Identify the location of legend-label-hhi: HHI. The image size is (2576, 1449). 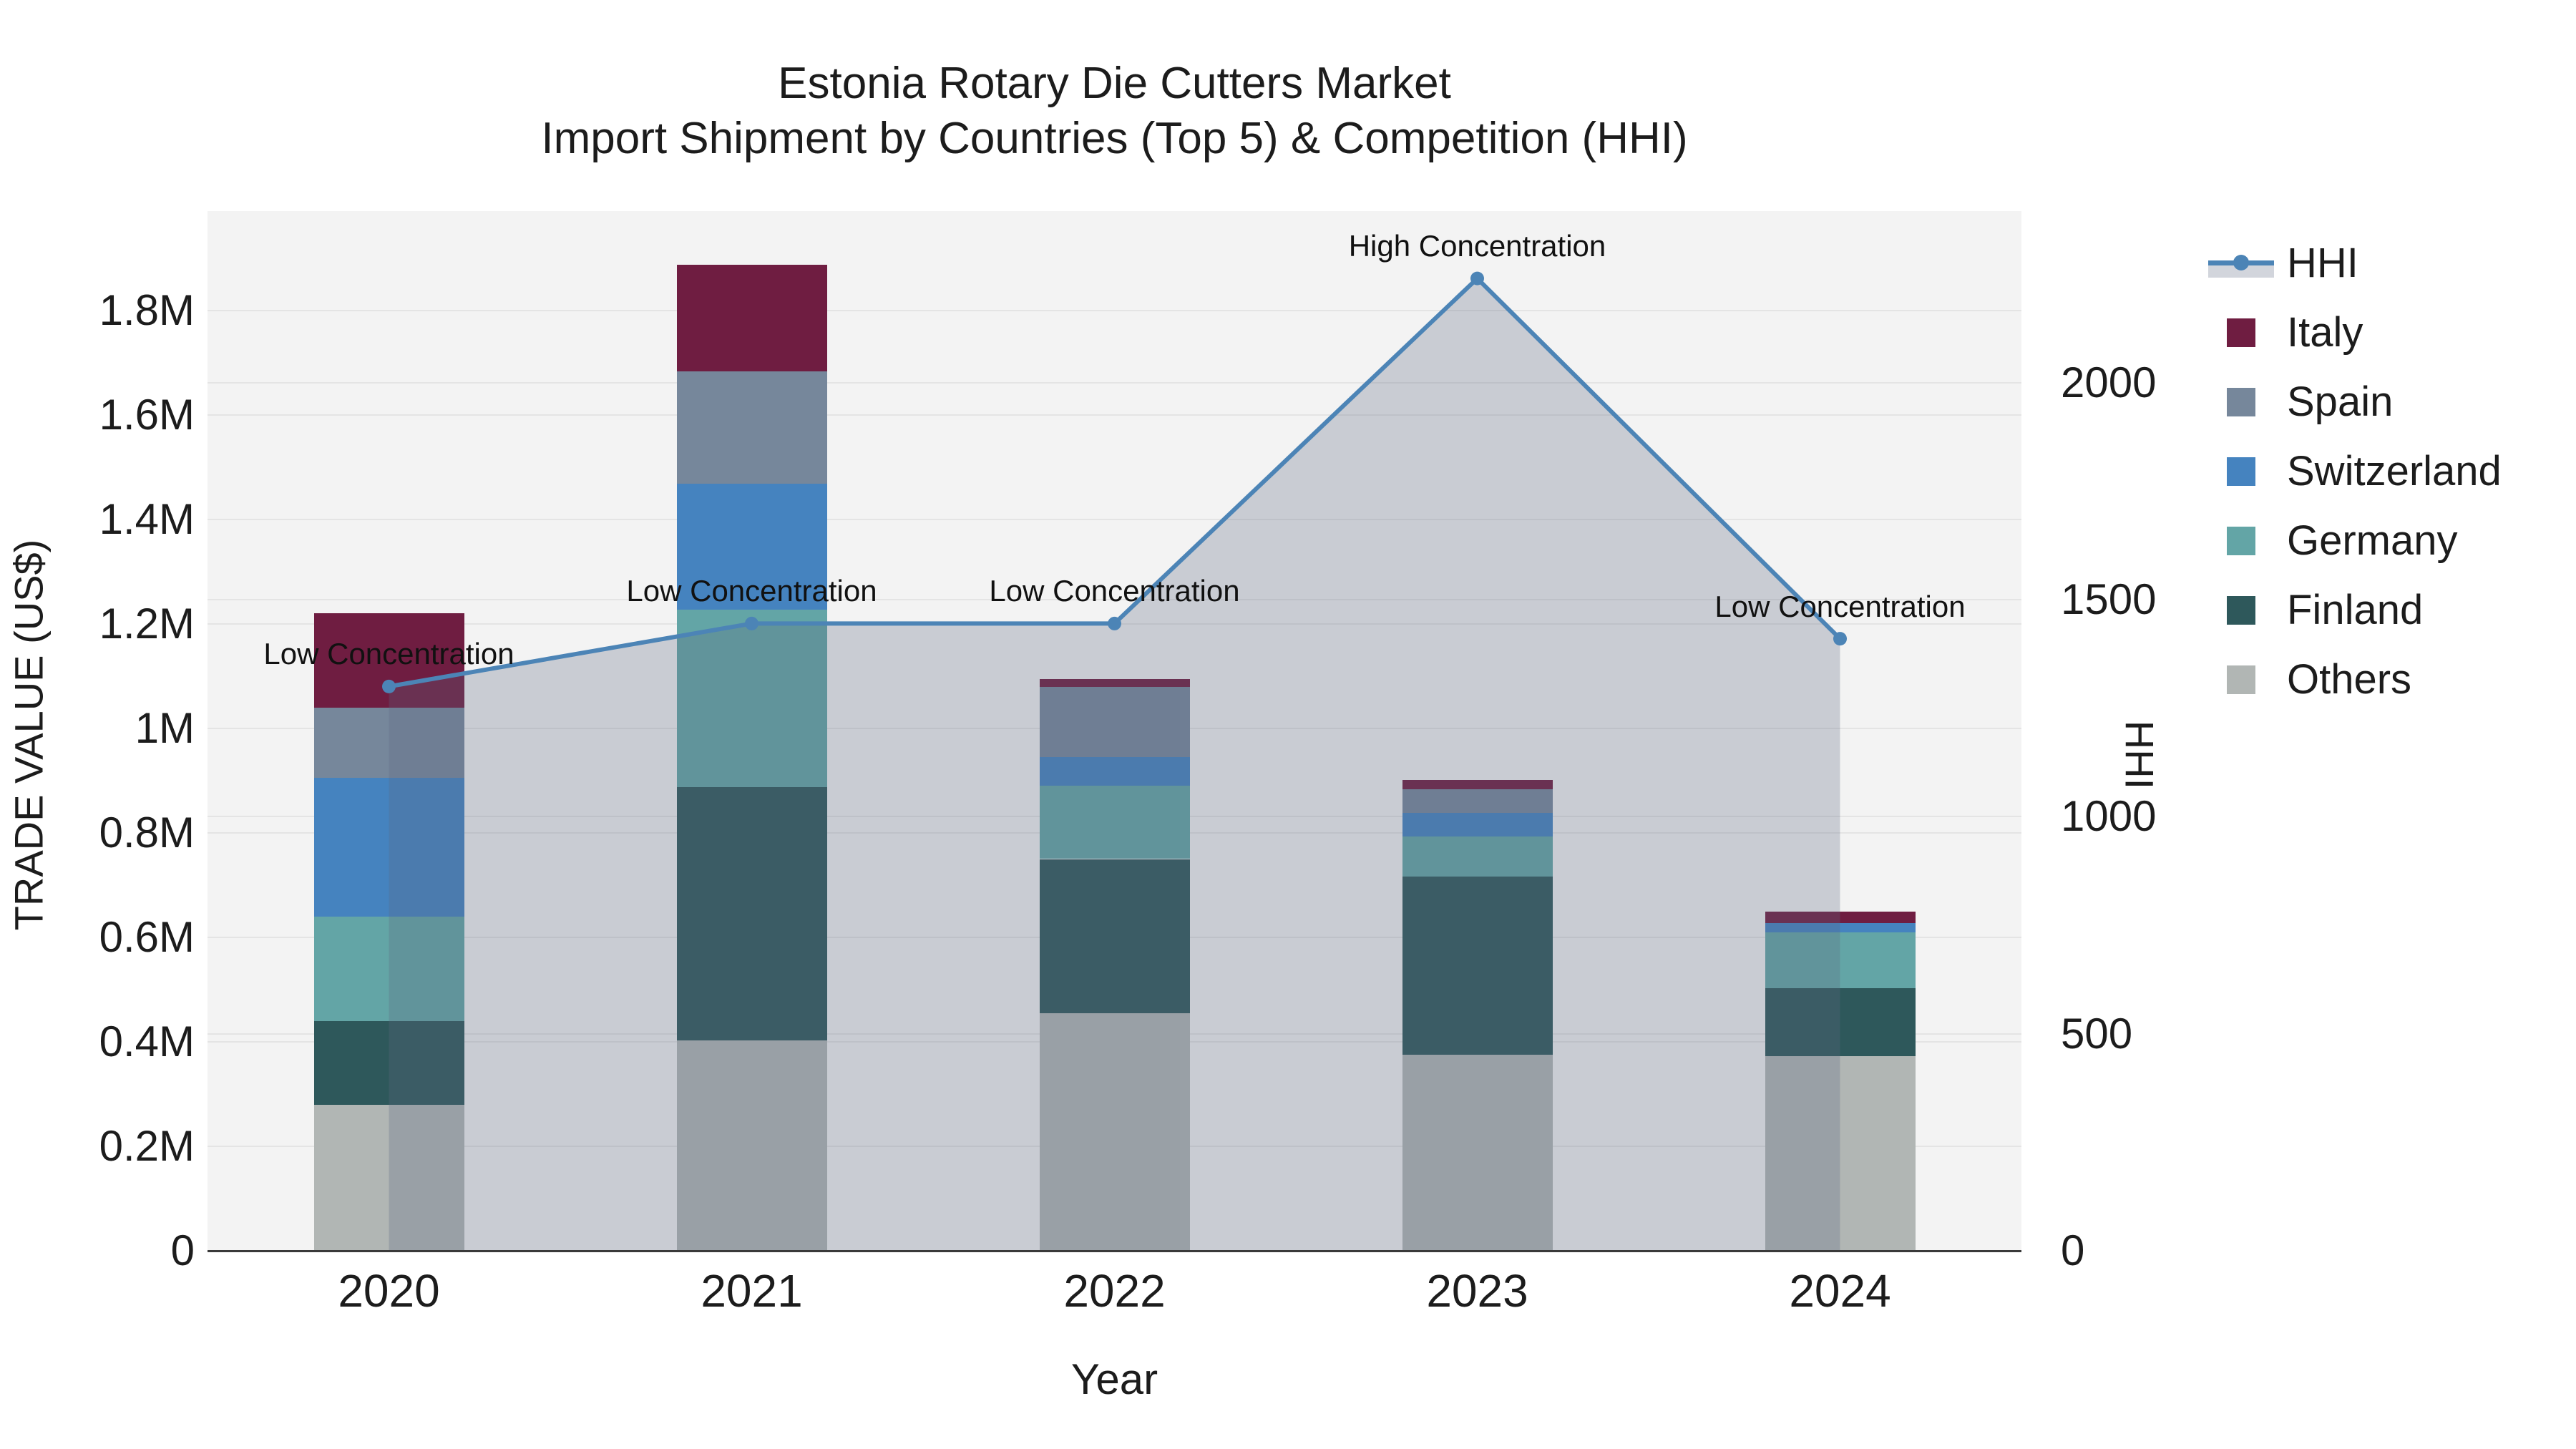
(2322, 263).